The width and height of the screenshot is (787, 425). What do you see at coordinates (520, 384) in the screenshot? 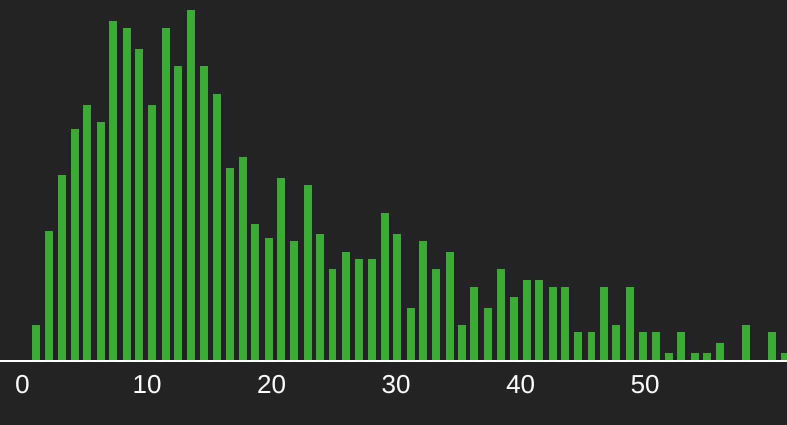
I see `x-tick-label: 40` at bounding box center [520, 384].